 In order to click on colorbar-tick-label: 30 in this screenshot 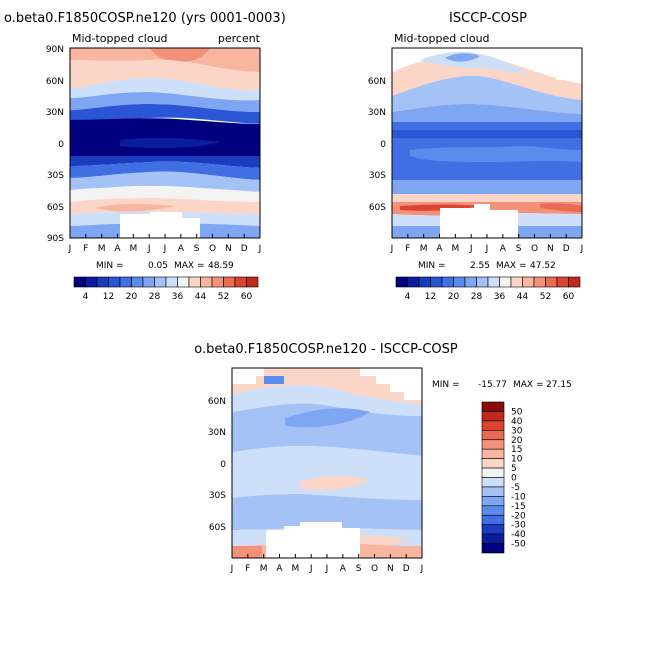, I will do `click(517, 431)`.